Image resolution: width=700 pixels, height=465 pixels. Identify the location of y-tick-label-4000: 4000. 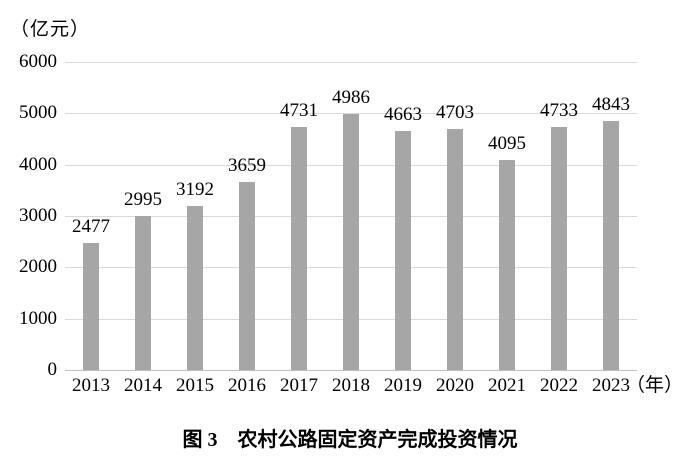
(38, 164).